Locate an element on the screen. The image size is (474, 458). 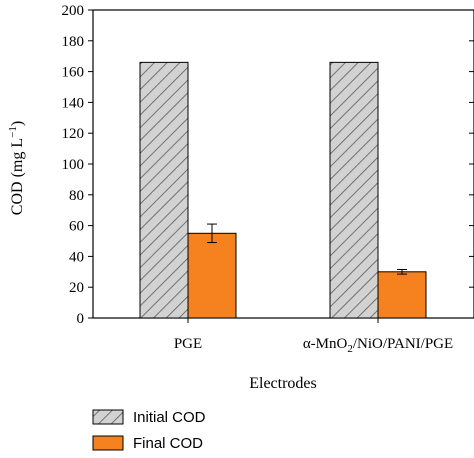
y-tick-label: 180 is located at coordinates (73, 42).